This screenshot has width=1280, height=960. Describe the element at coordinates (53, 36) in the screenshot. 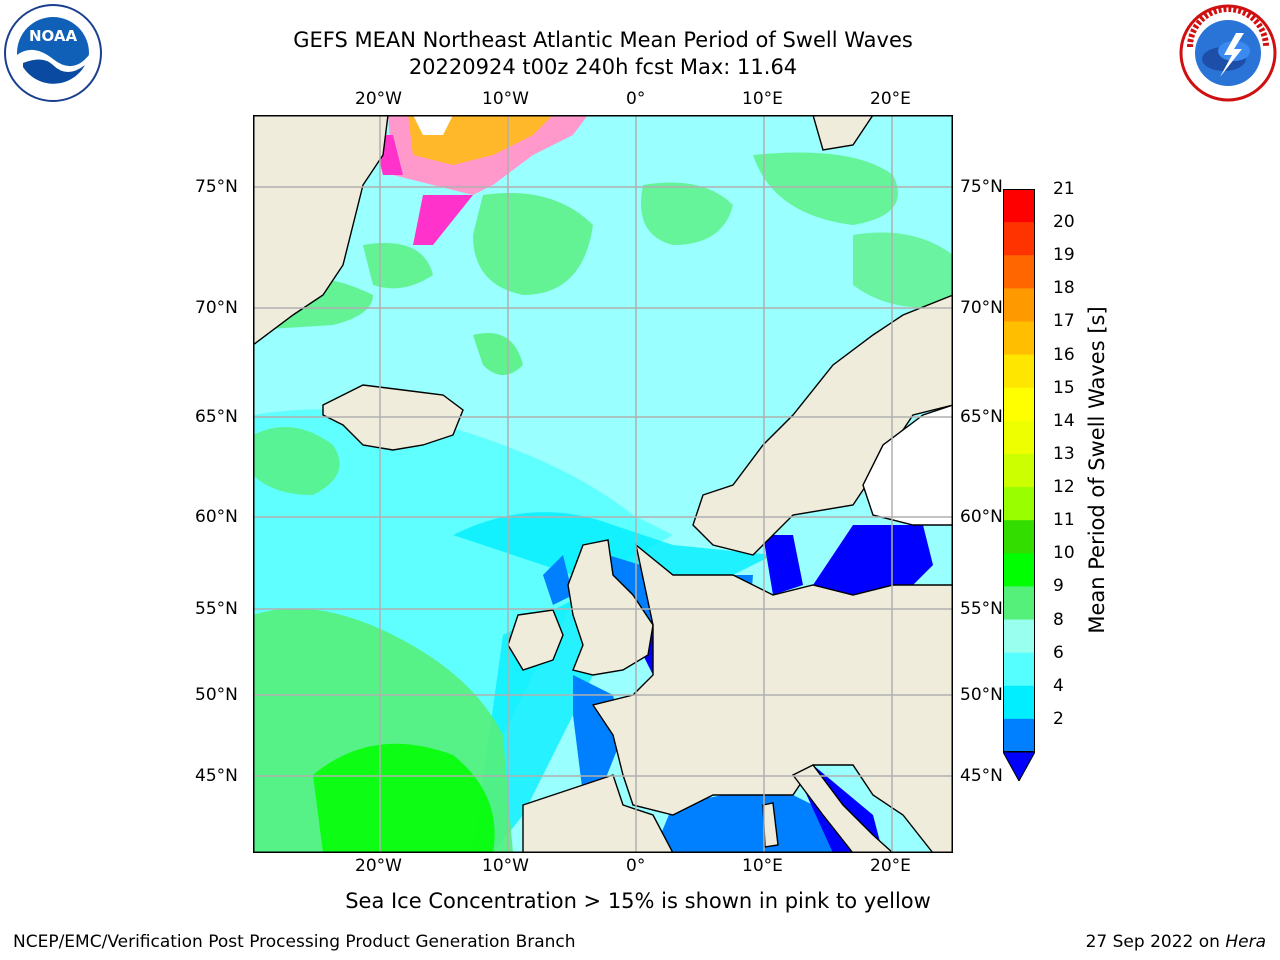

I see `noaa-logo-text: NOAA` at that location.